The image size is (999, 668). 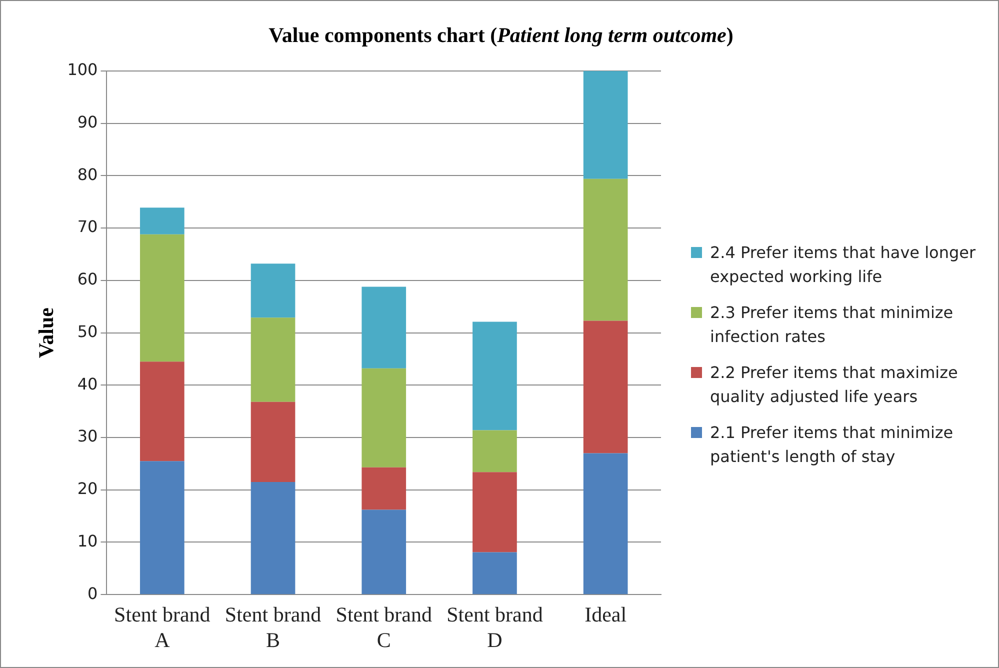 What do you see at coordinates (832, 445) in the screenshot?
I see `legend-label: 2.1 Prefer items that minimize patient's length of stay` at bounding box center [832, 445].